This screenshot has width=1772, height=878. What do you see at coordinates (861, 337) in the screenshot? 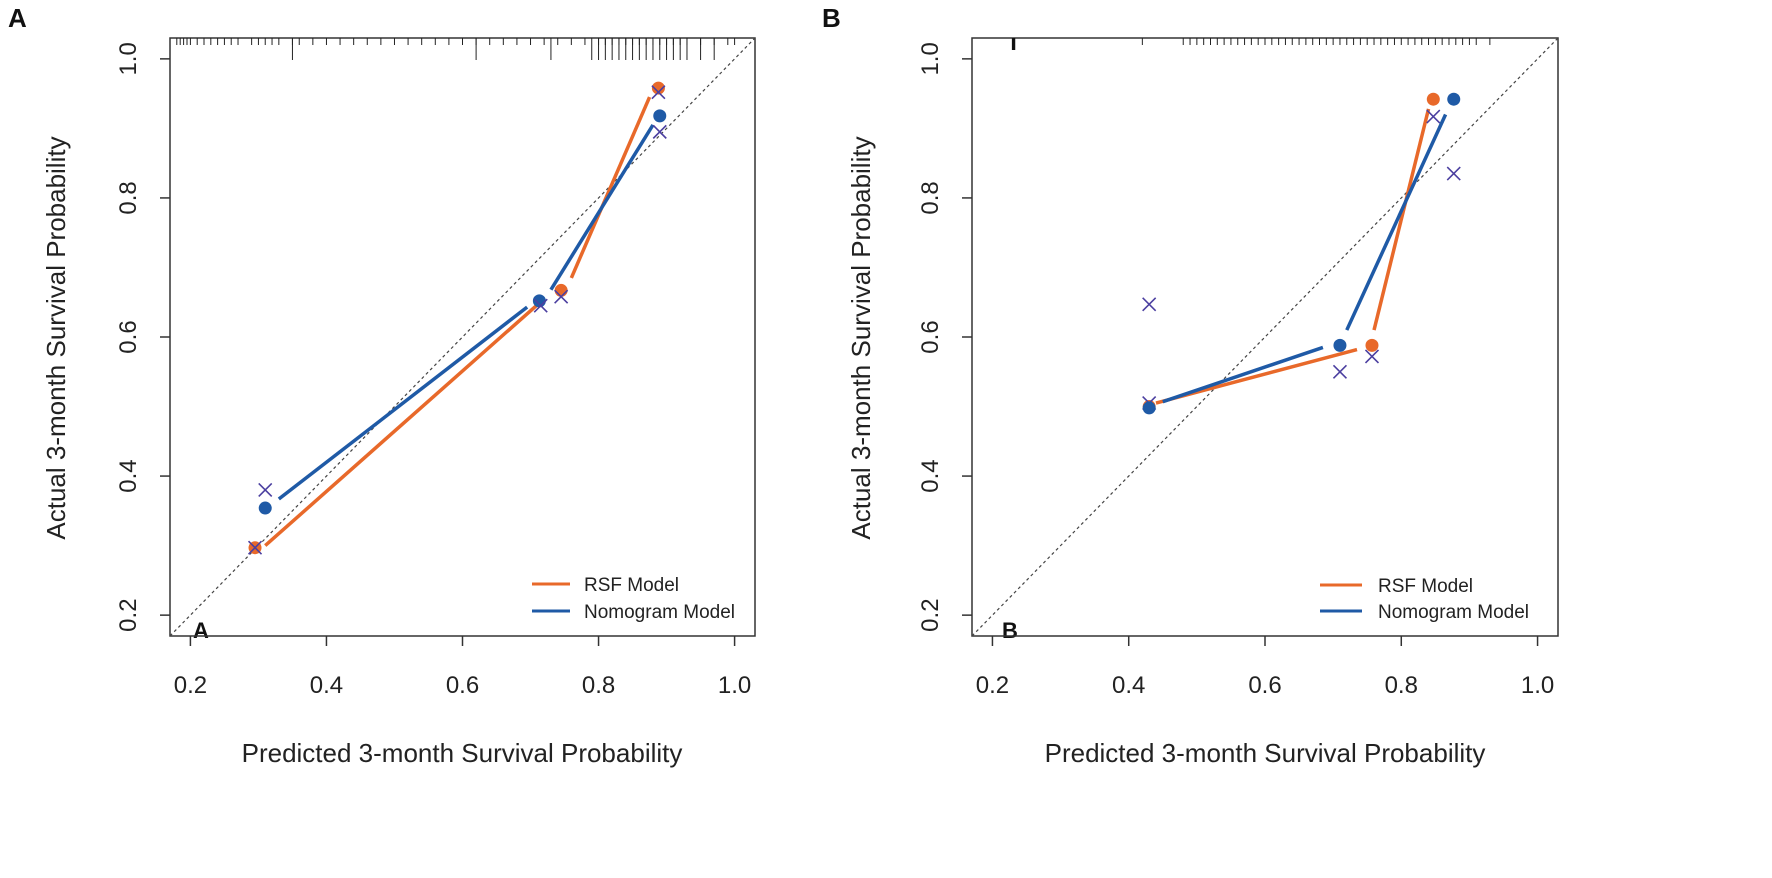
I see `y-axis-title-b: Actual 3-month Survival Probability` at bounding box center [861, 337].